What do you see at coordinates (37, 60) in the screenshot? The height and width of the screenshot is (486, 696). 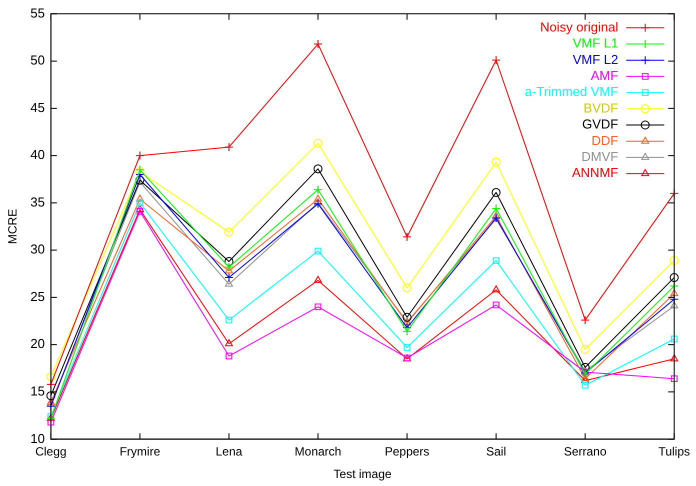 I see `y-tick-label: 50` at bounding box center [37, 60].